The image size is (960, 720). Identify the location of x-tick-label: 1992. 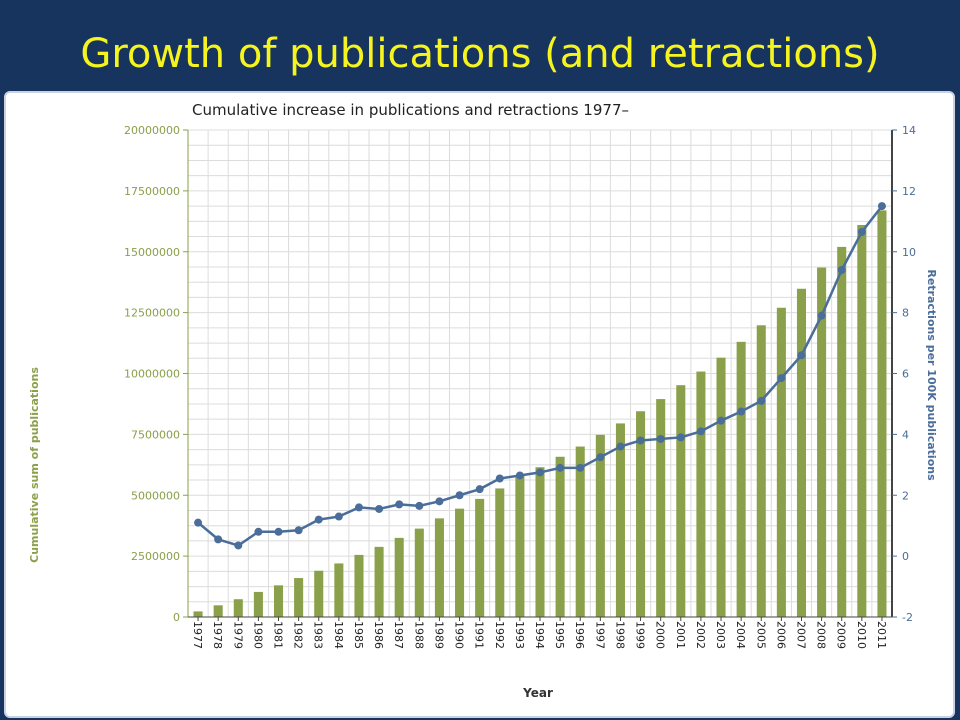
(499, 635).